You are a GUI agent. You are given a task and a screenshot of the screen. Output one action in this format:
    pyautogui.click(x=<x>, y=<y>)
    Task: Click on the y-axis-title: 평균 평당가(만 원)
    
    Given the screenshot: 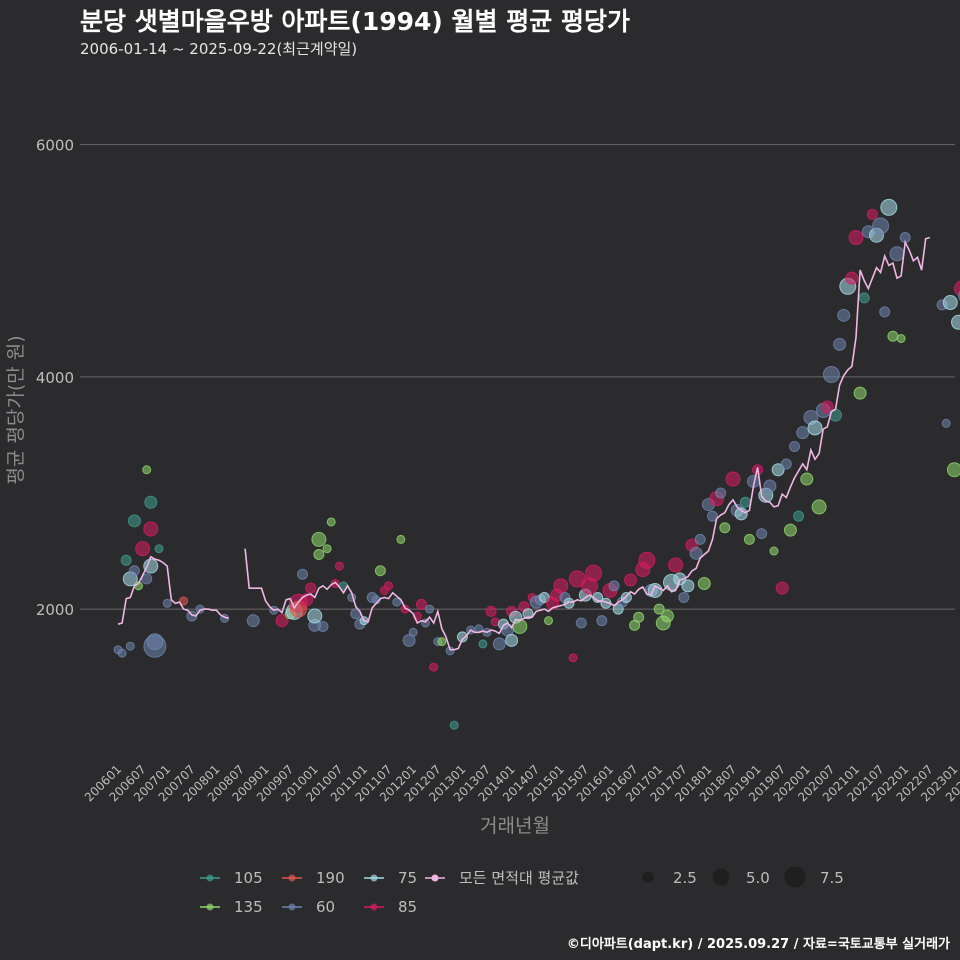 What is the action you would take?
    pyautogui.click(x=16, y=409)
    